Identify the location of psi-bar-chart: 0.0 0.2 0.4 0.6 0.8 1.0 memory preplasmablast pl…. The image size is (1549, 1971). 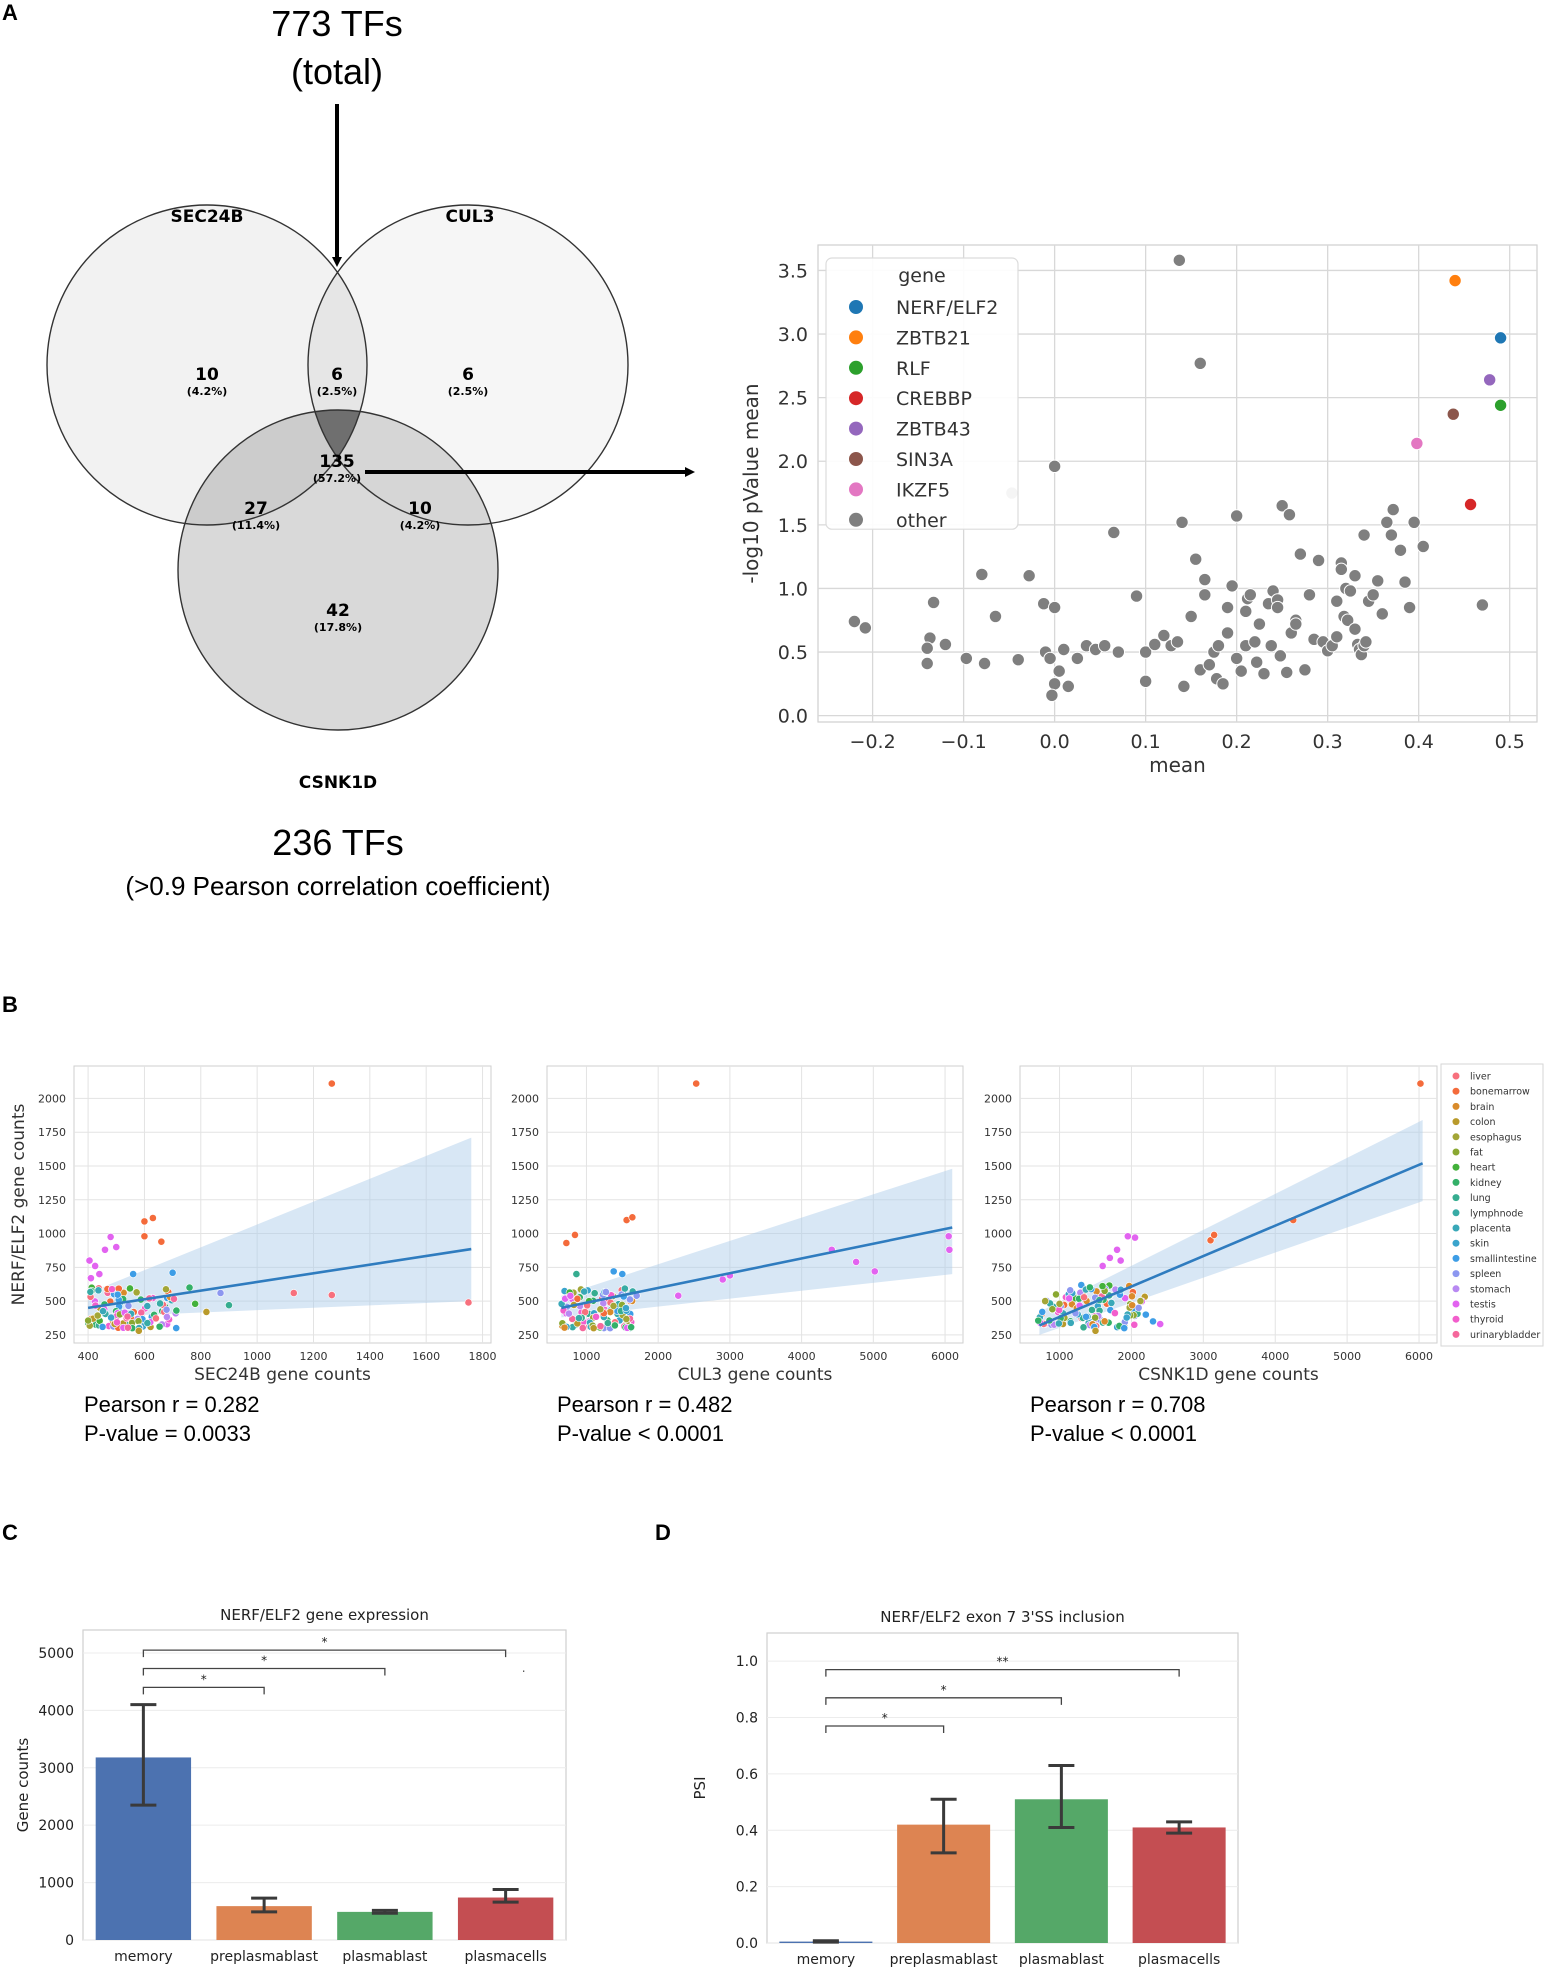
(965, 1788).